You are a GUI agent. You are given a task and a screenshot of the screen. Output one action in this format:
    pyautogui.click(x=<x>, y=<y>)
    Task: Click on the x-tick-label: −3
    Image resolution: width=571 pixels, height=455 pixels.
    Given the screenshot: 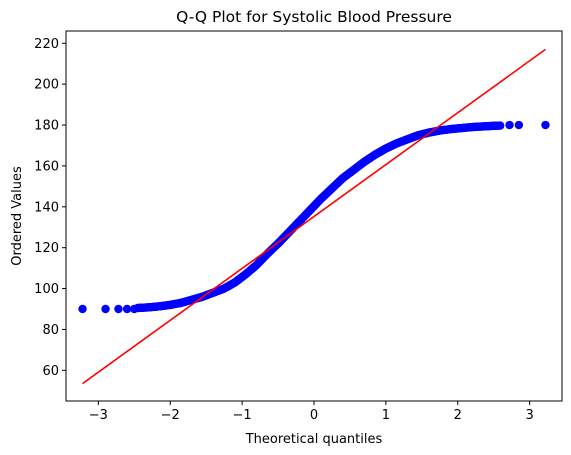 What is the action you would take?
    pyautogui.click(x=98, y=415)
    